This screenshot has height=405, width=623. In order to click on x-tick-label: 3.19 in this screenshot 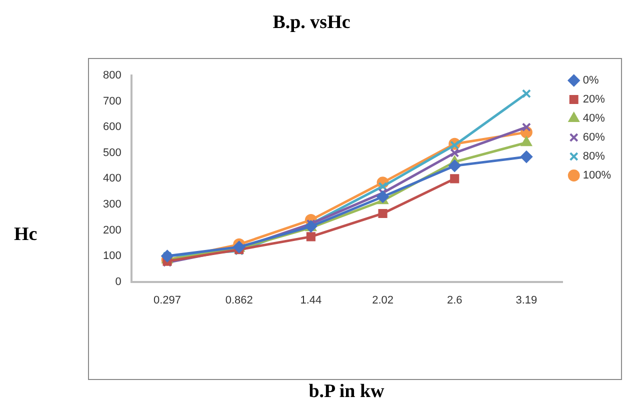, I will do `click(527, 300)`.